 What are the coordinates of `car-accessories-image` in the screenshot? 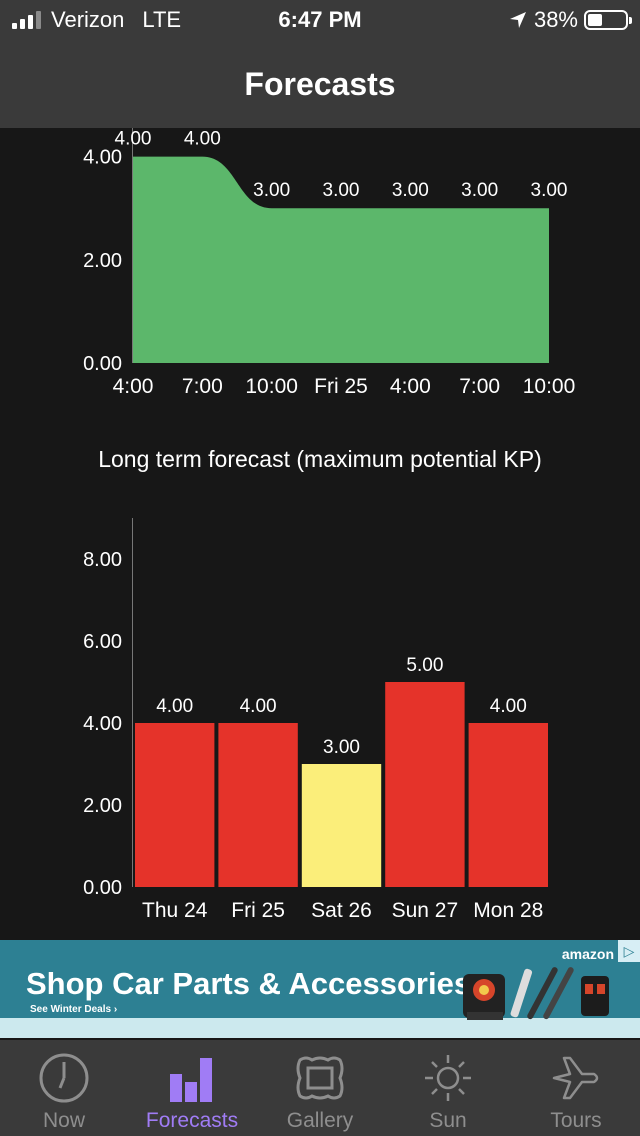 It's located at (536, 993).